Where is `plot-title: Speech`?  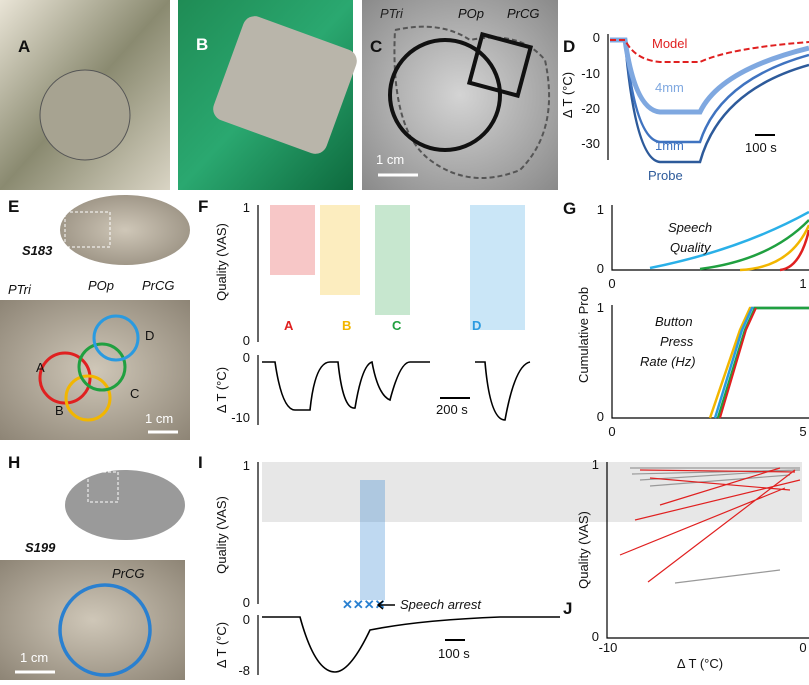 plot-title: Speech is located at coordinates (690, 227).